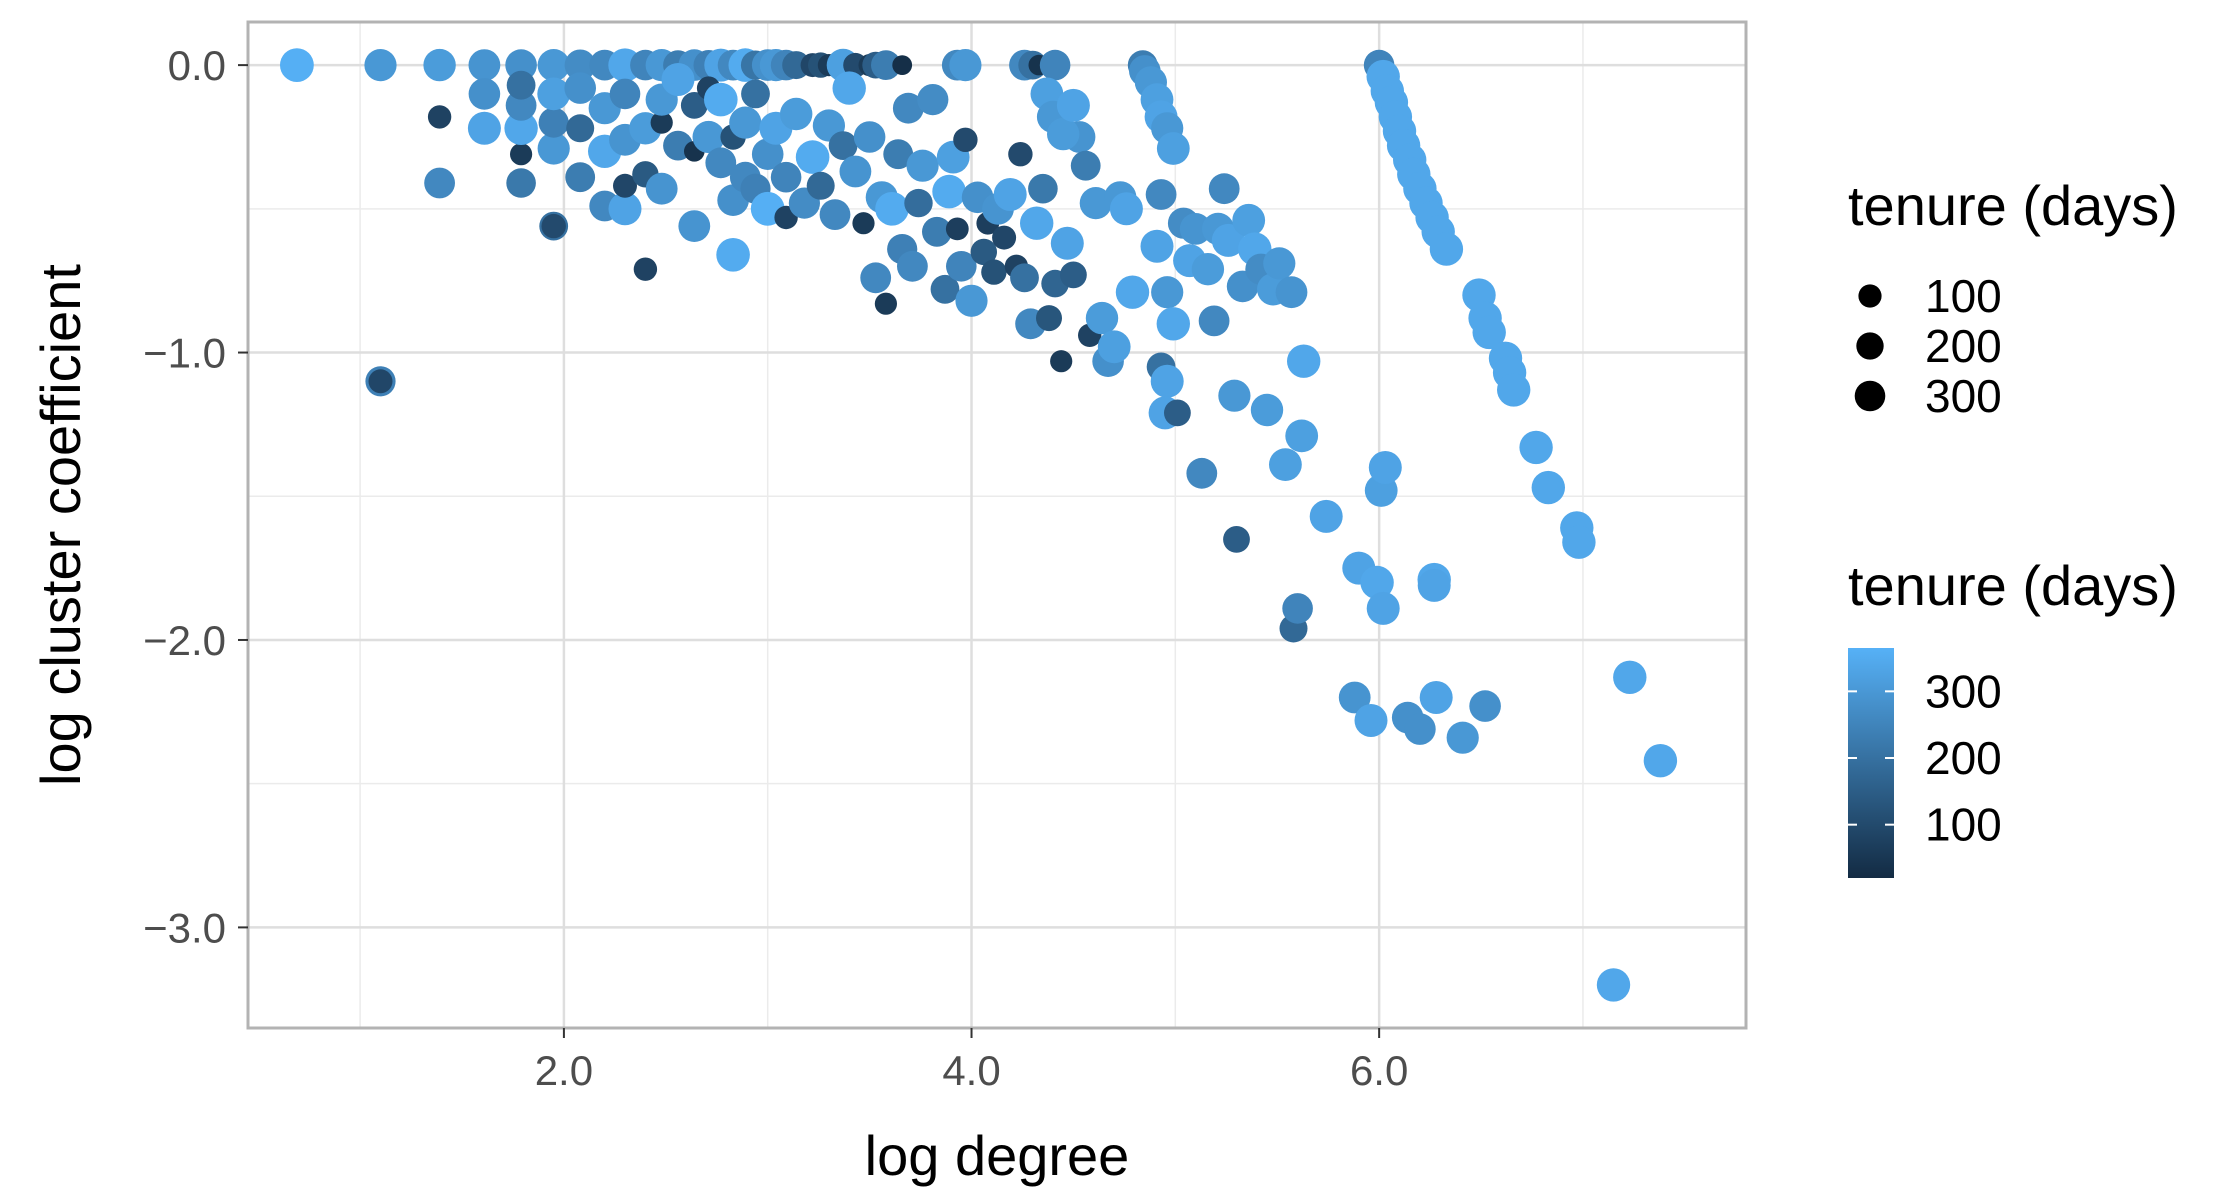 This screenshot has width=2222, height=1189. I want to click on size-legend-label: 200, so click(1963, 346).